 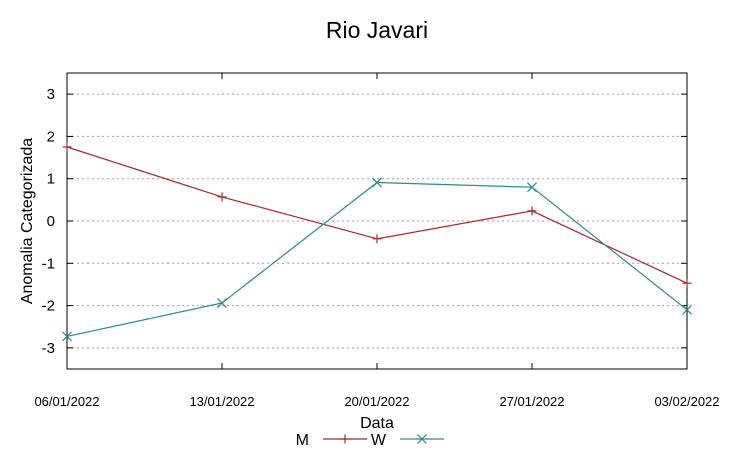 I want to click on x-tick-label: 13/01/2022, so click(x=221, y=401).